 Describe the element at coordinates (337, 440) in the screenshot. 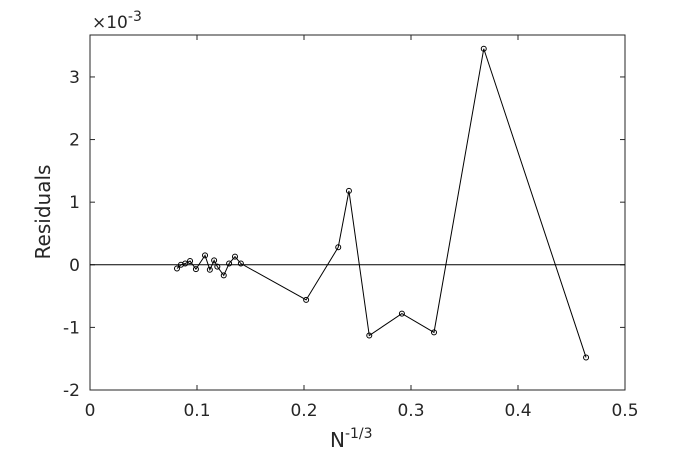

I see `x-label-base: N` at that location.